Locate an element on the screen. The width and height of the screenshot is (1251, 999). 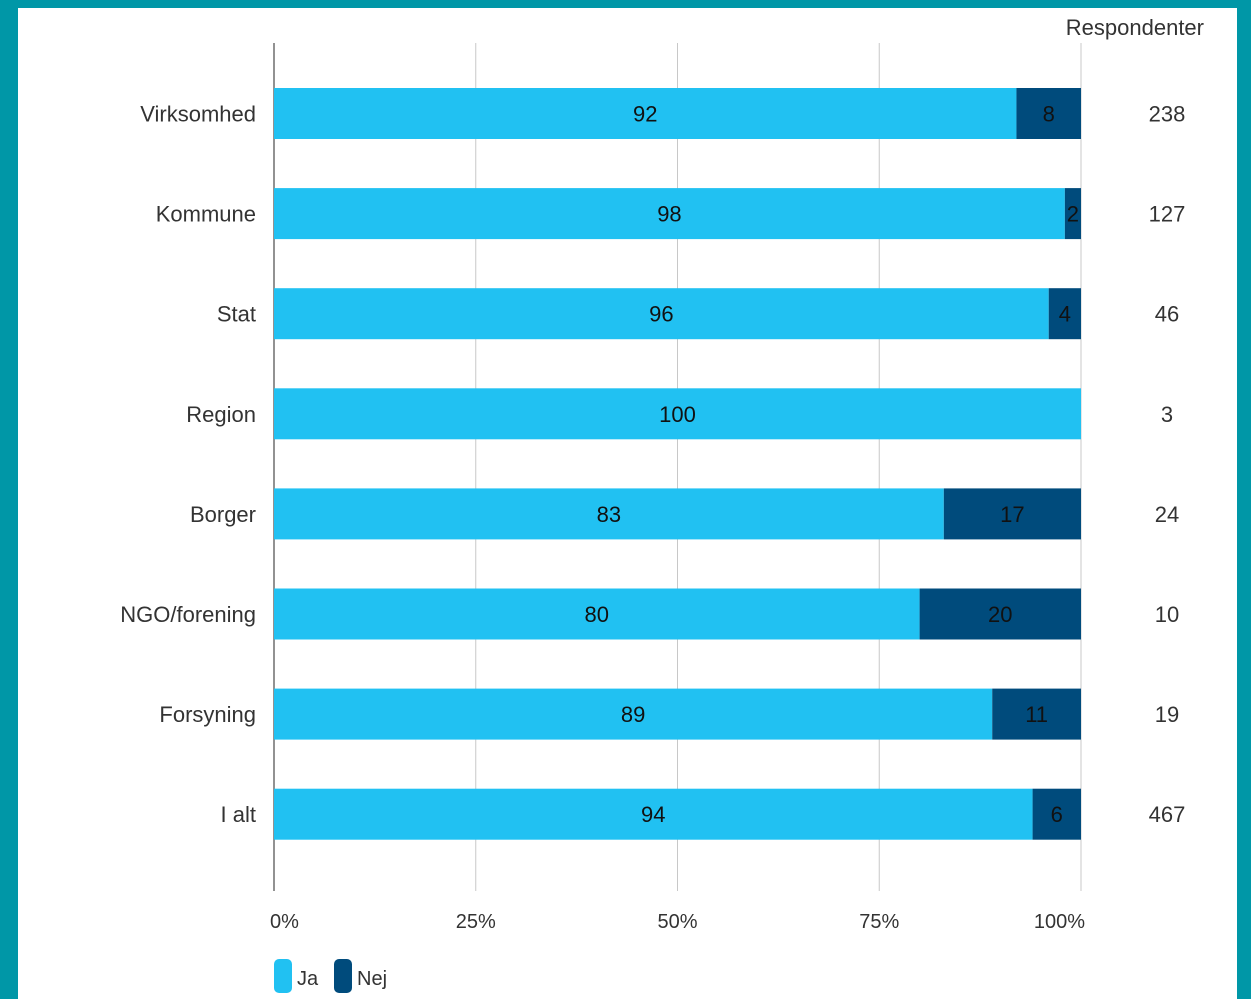
x-tick-label: 100% is located at coordinates (1059, 922).